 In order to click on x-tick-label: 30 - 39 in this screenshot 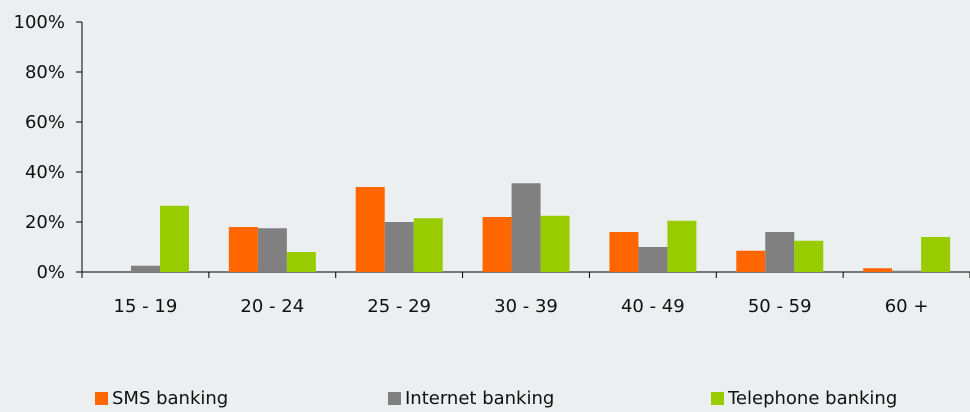, I will do `click(526, 306)`.